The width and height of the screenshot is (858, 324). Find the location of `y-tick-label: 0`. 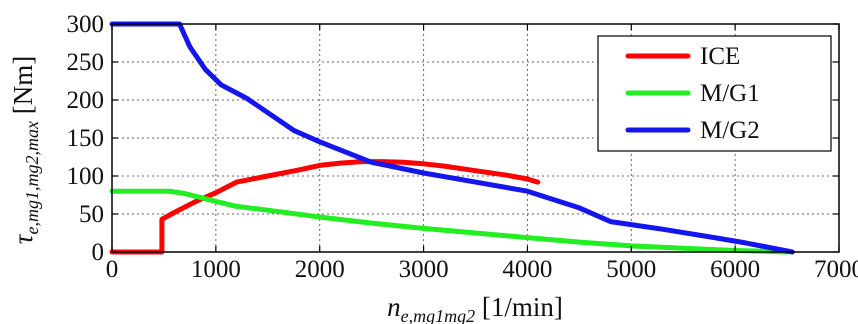

y-tick-label: 0 is located at coordinates (98, 252).